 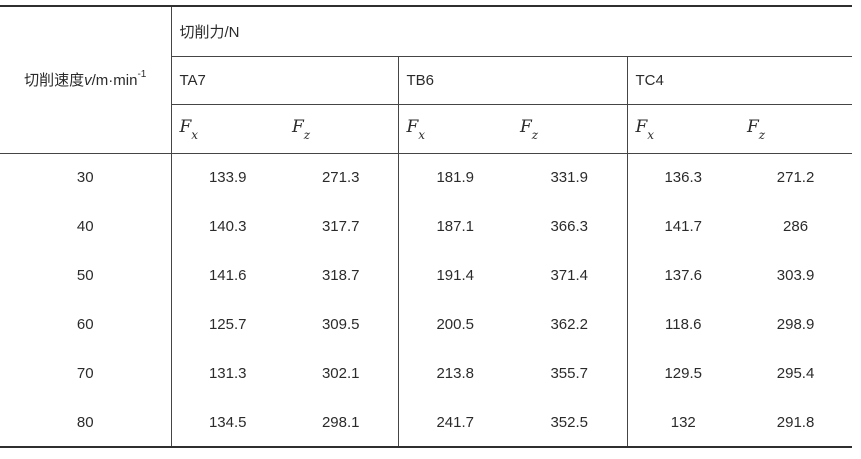 I want to click on fz-header-ta7: Fz, so click(x=341, y=129).